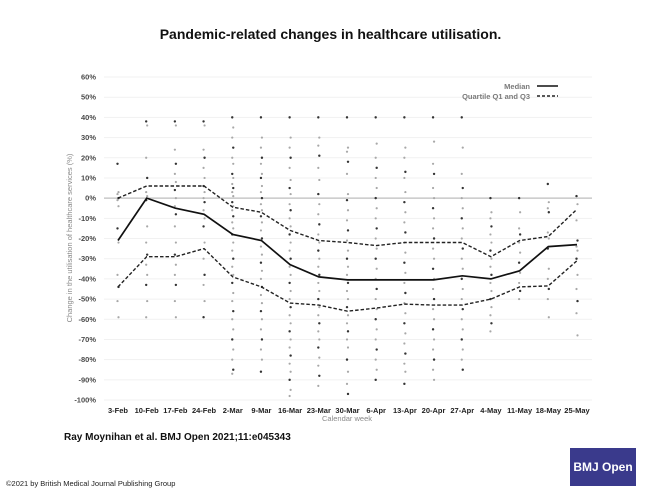  I want to click on x-tick-label: 9-Mar, so click(261, 410).